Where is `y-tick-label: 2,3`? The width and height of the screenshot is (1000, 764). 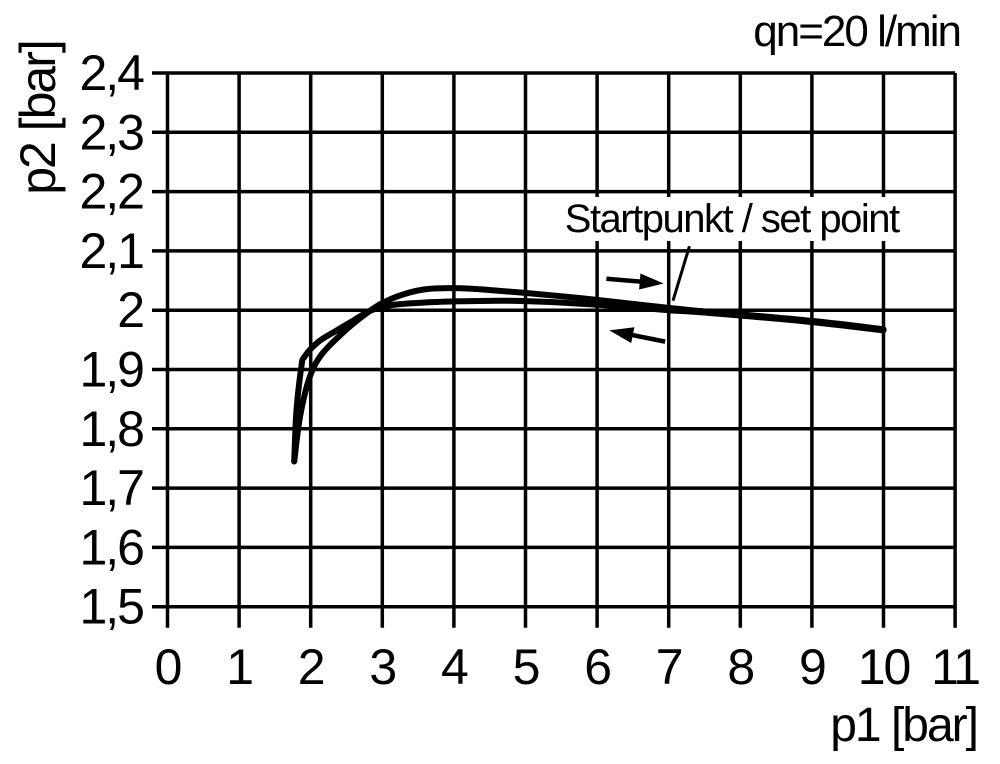
y-tick-label: 2,3 is located at coordinates (111, 132).